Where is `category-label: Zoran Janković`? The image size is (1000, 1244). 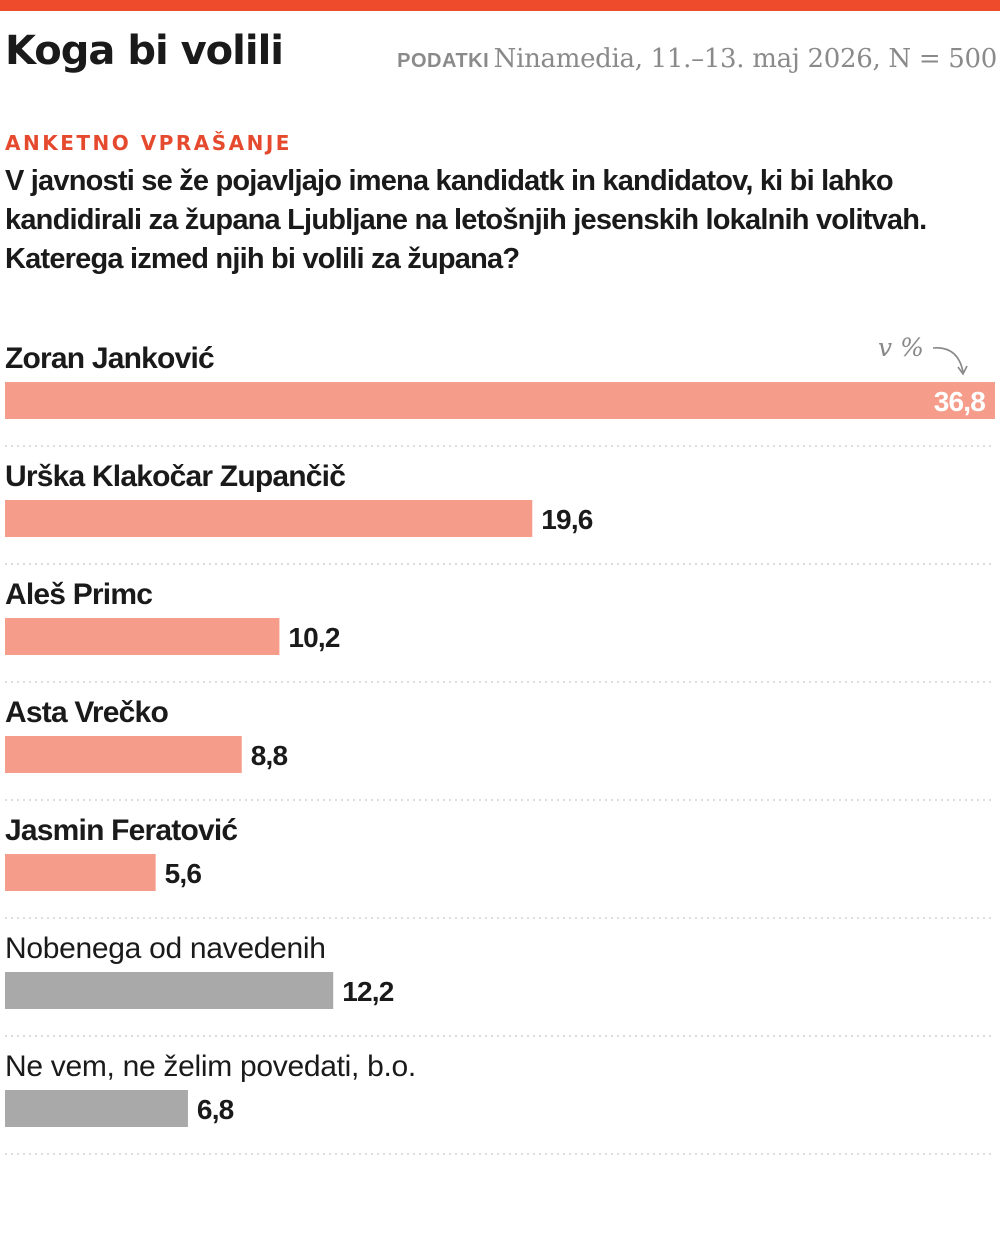 category-label: Zoran Janković is located at coordinates (109, 358).